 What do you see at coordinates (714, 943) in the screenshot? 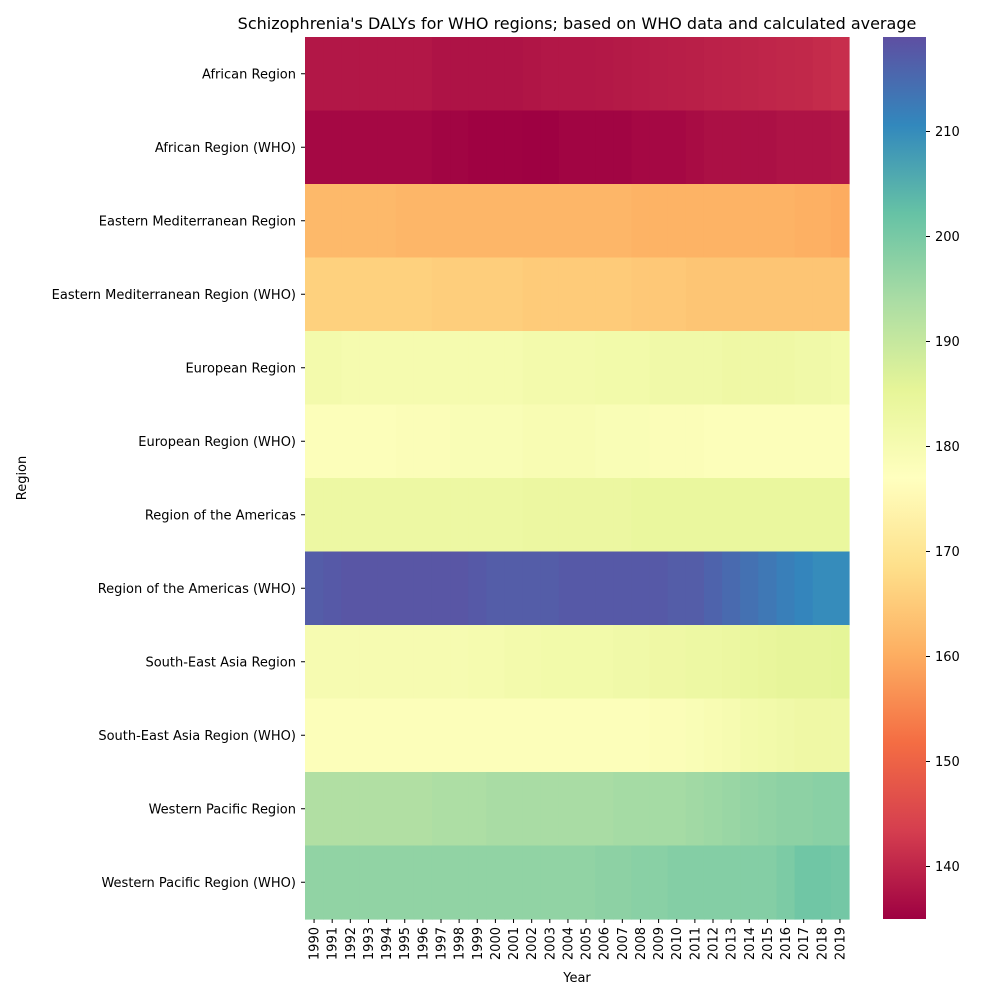
I see `x-tick-label: 2012` at bounding box center [714, 943].